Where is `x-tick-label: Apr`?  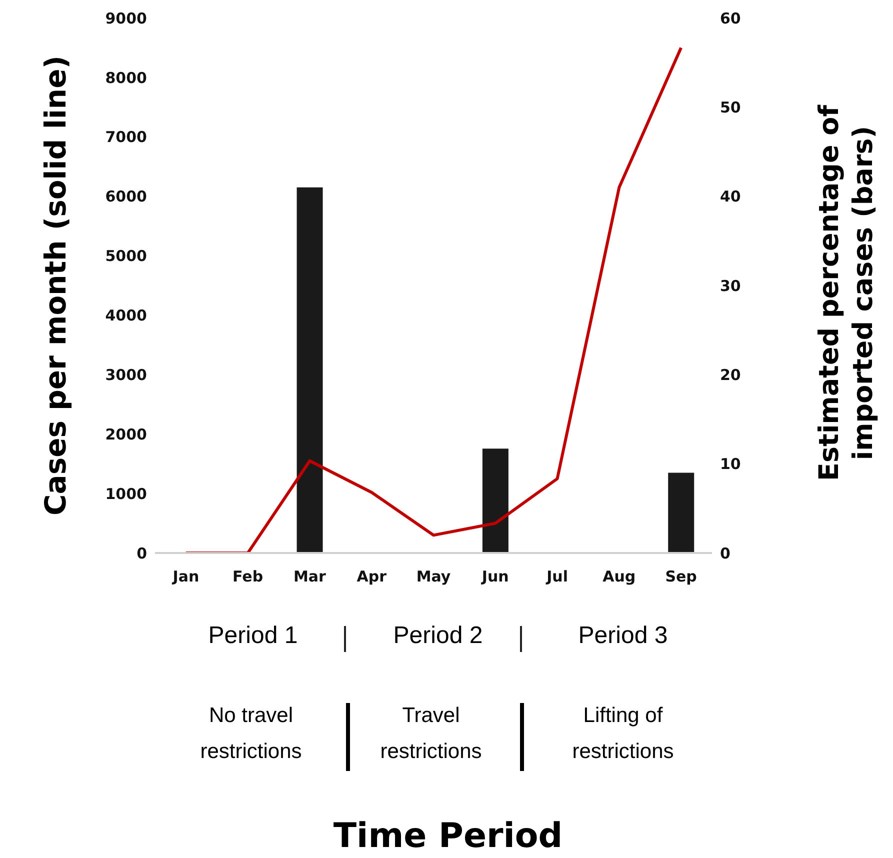 x-tick-label: Apr is located at coordinates (372, 577).